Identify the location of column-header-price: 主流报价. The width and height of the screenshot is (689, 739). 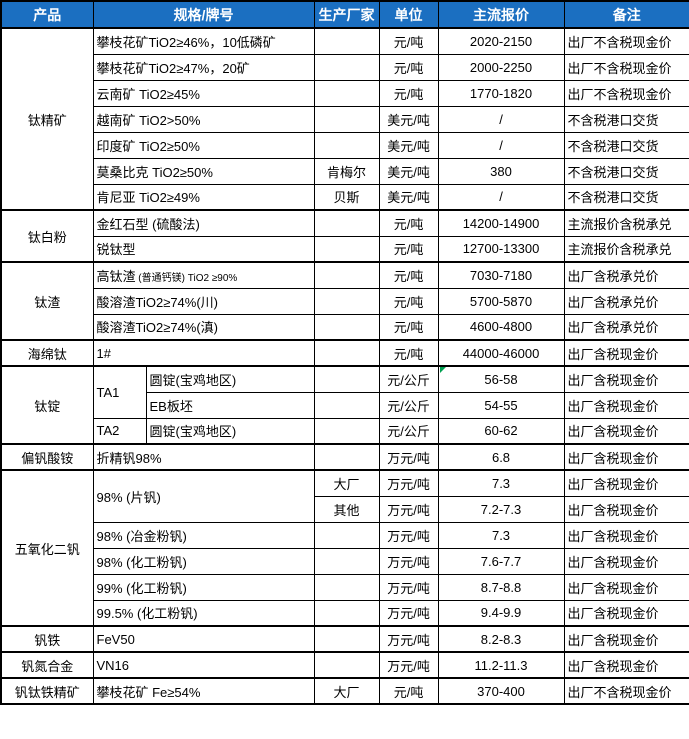
(501, 14).